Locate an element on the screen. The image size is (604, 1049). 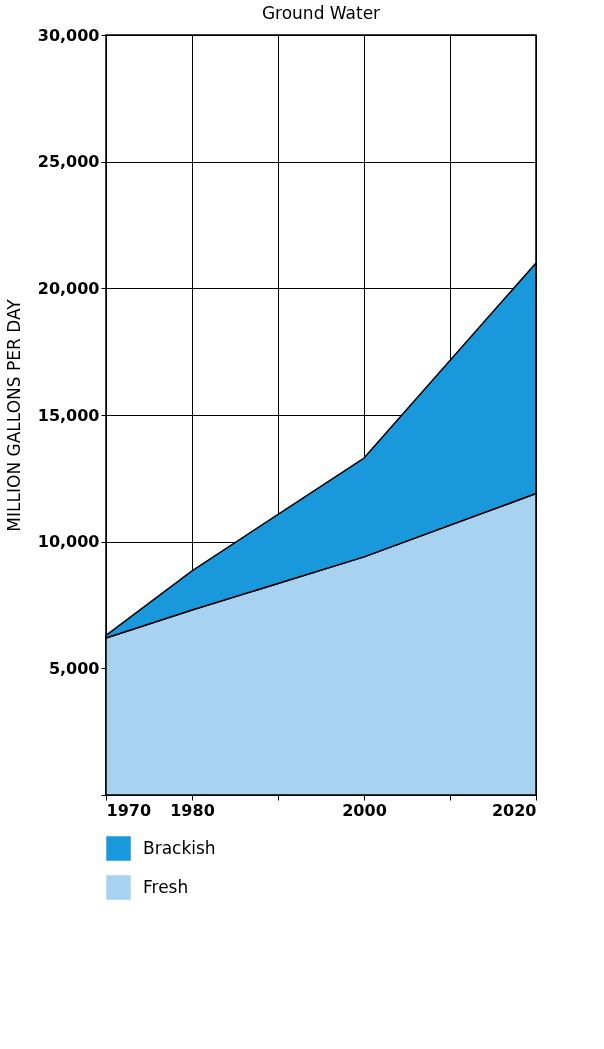
y-tick-label: 10,000 is located at coordinates (68, 542).